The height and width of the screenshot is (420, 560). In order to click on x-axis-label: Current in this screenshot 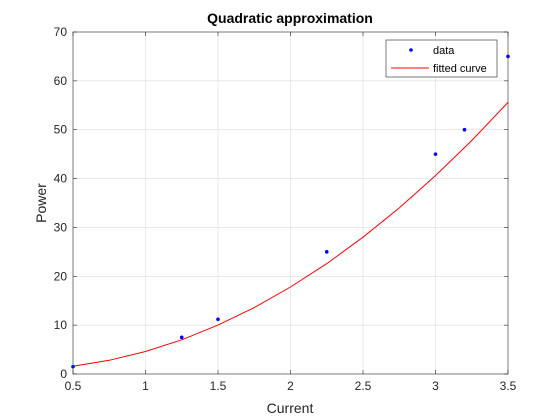, I will do `click(290, 408)`.